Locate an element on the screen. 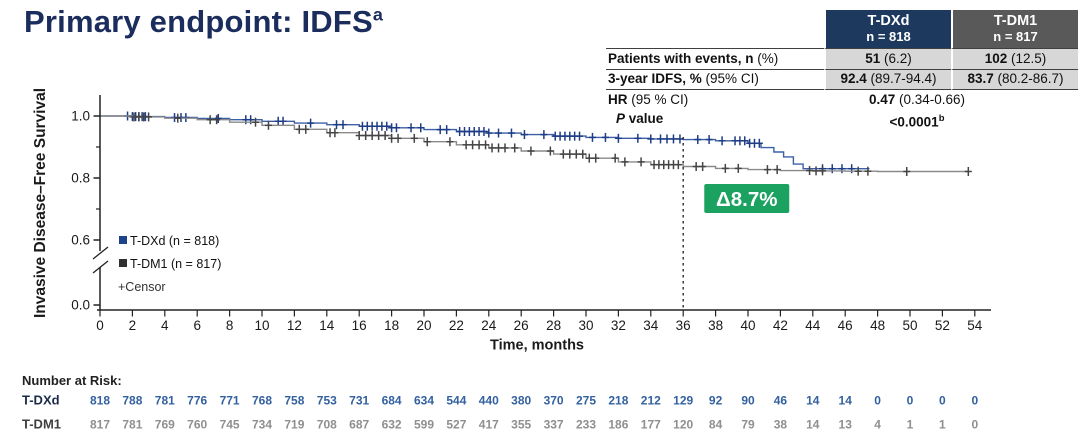 The width and height of the screenshot is (1080, 433). tdm1-legend-swatch is located at coordinates (123, 263).